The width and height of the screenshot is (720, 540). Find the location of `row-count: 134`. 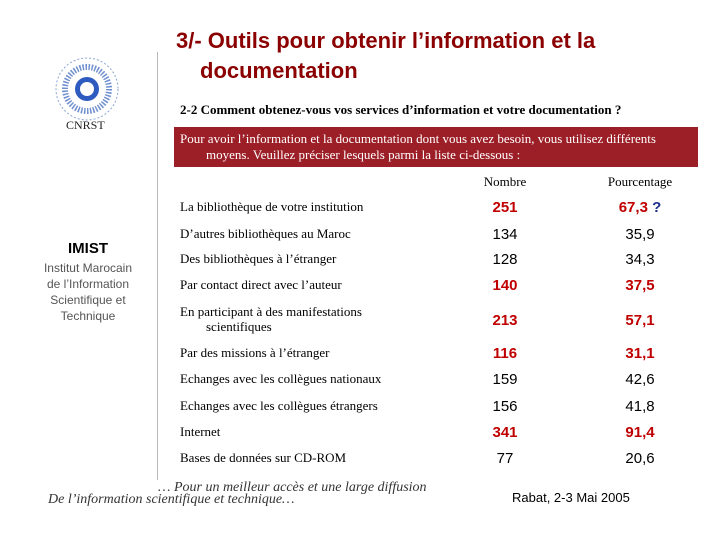

row-count: 134 is located at coordinates (505, 234).